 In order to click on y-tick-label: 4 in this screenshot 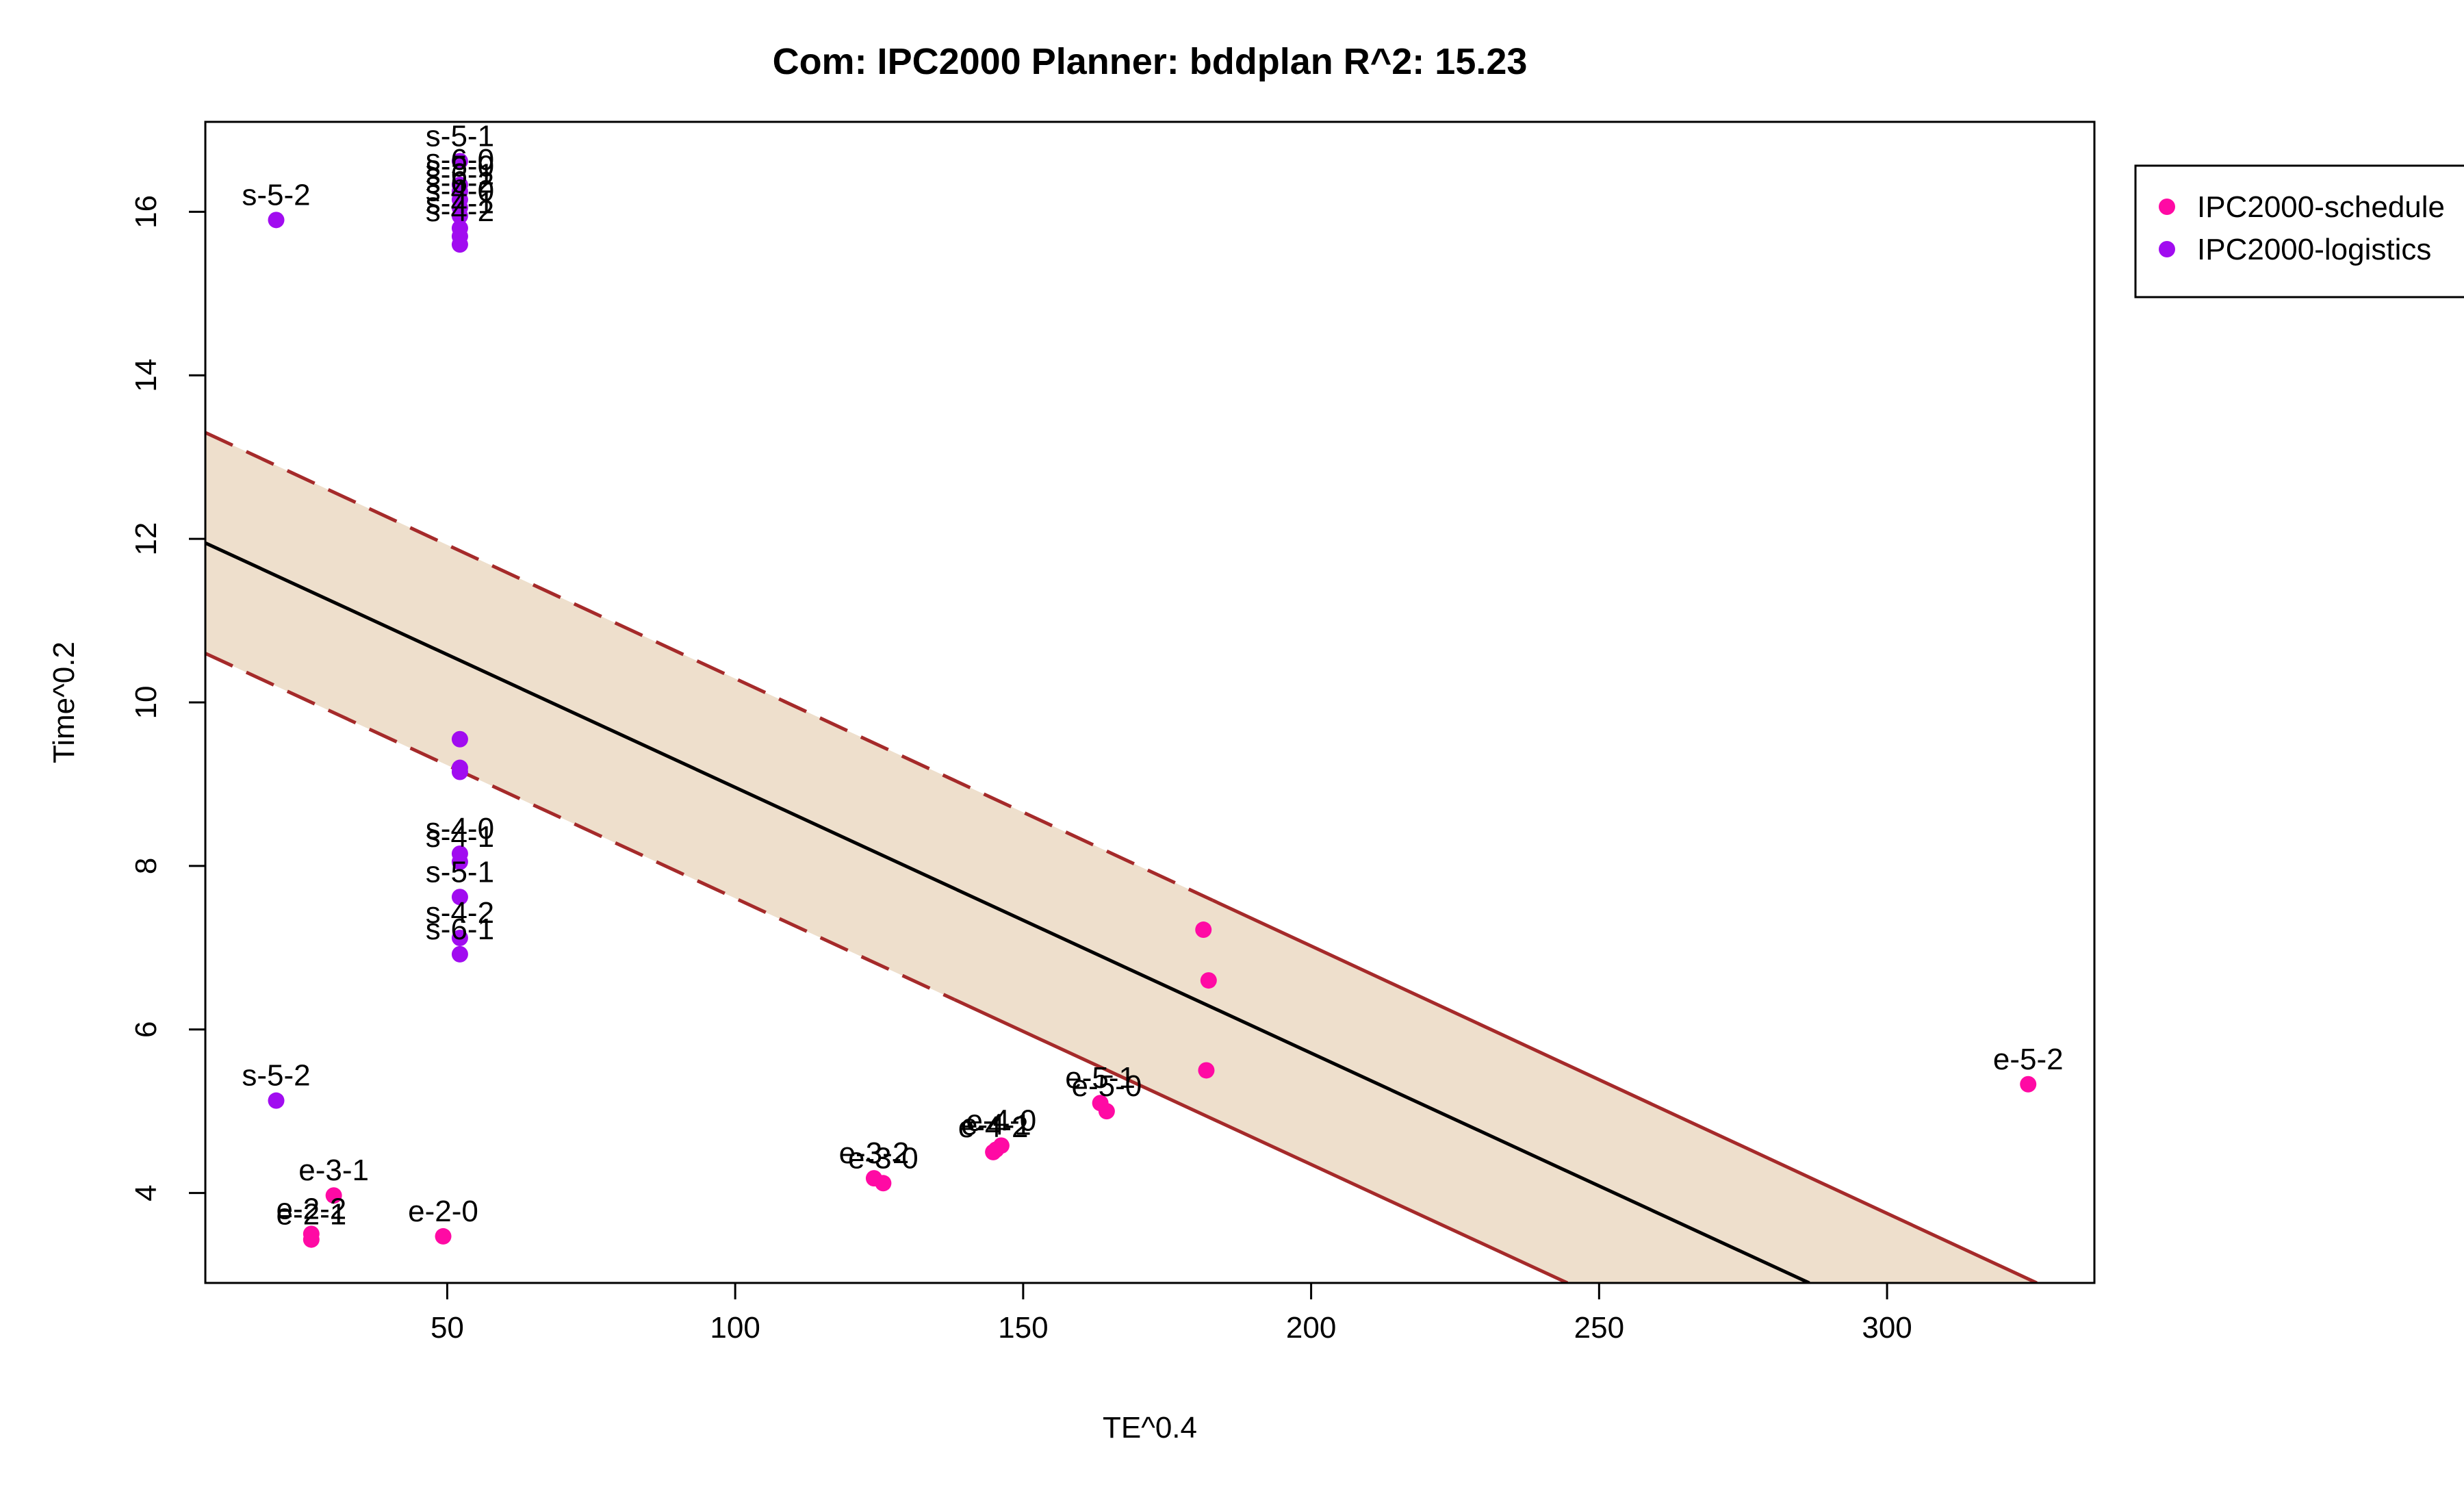, I will do `click(146, 1192)`.